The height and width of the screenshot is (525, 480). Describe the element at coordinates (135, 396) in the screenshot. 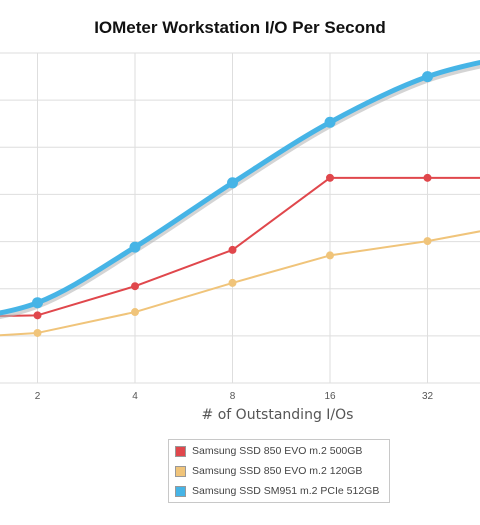

I see `x-tick-label: 4` at that location.